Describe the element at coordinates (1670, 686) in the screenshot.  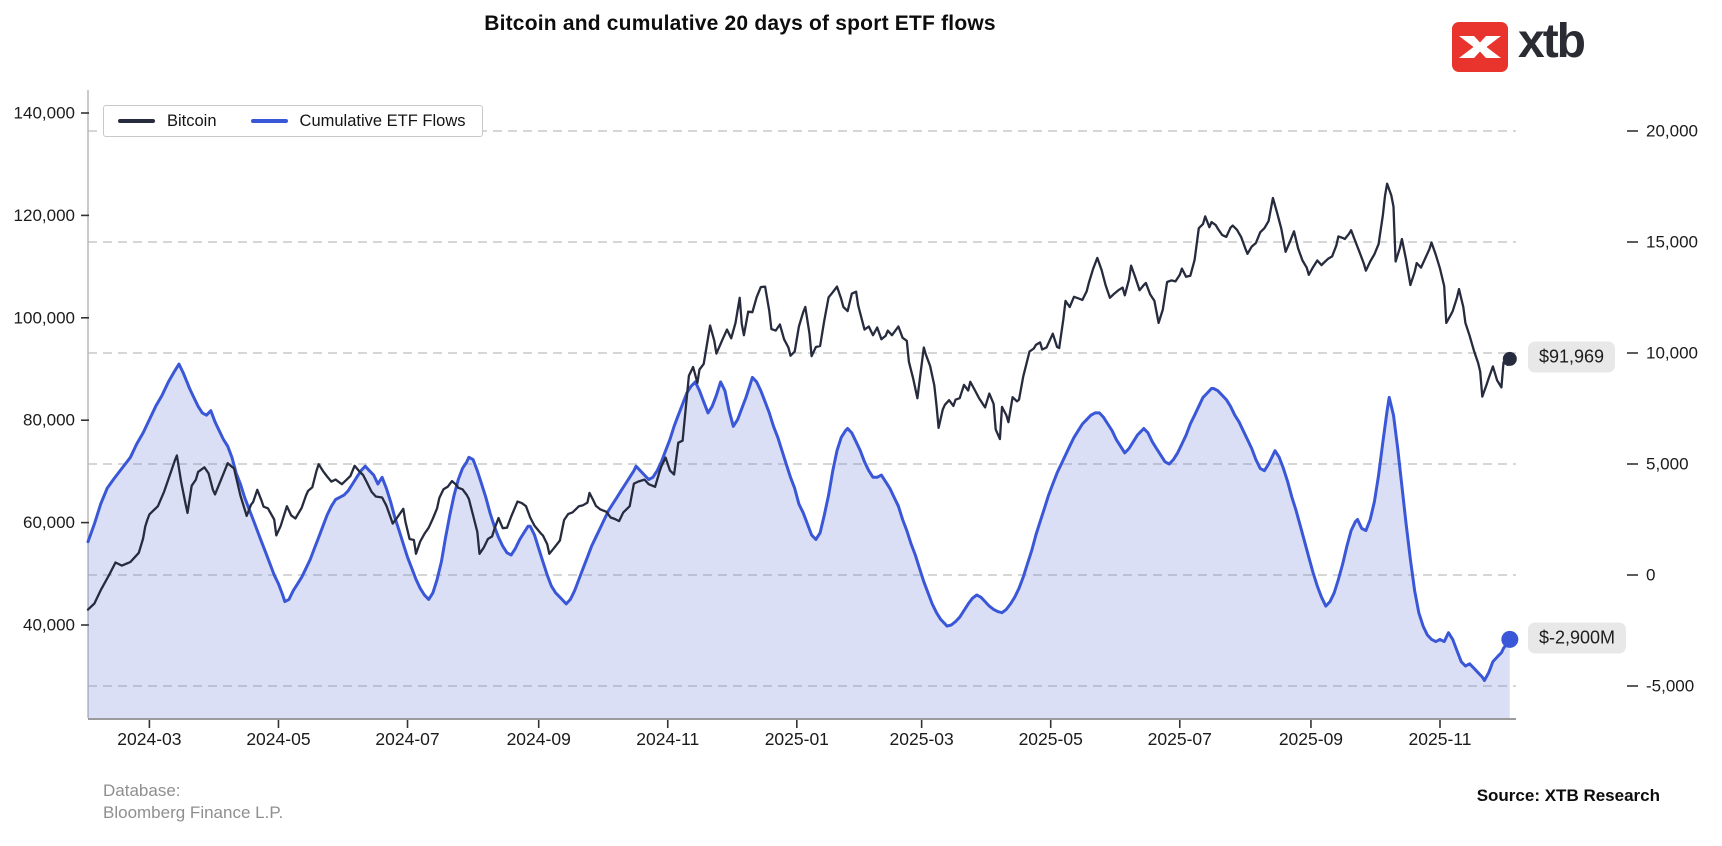
I see `right-axis-tick-label: -5,000` at that location.